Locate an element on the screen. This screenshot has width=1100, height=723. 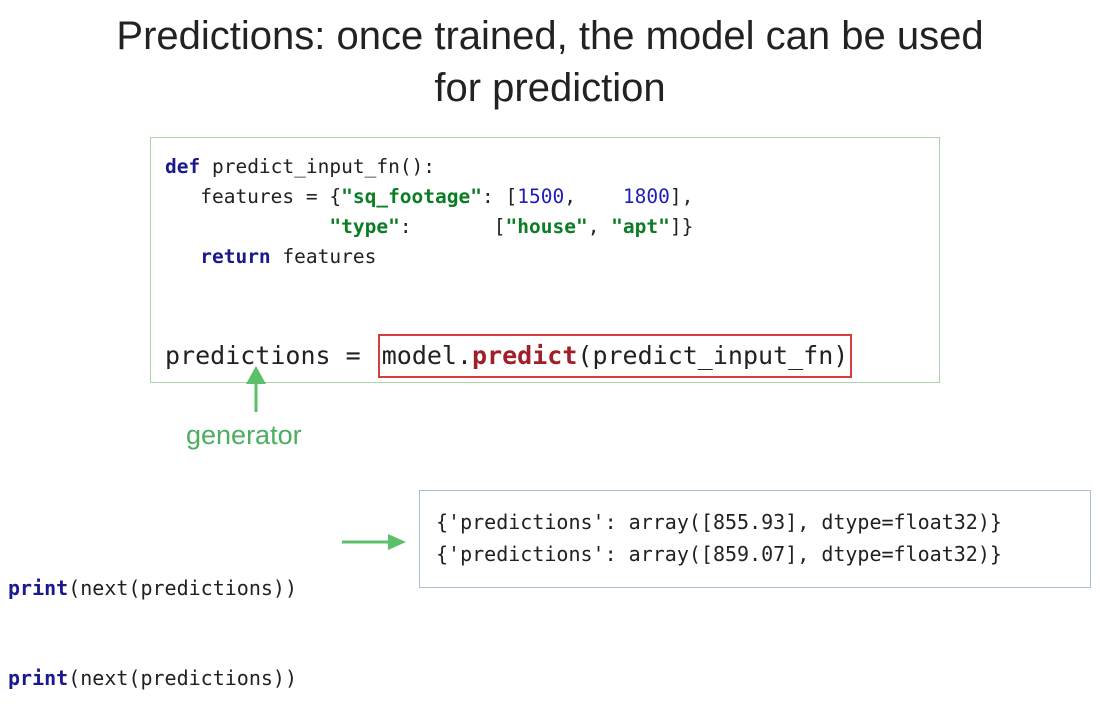
sq-footage-end: ], is located at coordinates (681, 196).